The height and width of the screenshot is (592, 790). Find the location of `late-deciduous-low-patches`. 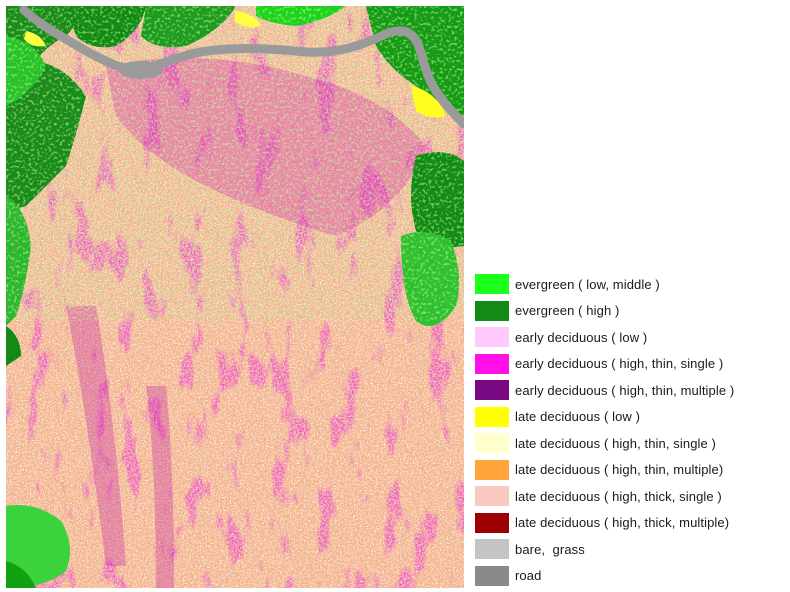

late-deciduous-low-patches is located at coordinates (235, 64).